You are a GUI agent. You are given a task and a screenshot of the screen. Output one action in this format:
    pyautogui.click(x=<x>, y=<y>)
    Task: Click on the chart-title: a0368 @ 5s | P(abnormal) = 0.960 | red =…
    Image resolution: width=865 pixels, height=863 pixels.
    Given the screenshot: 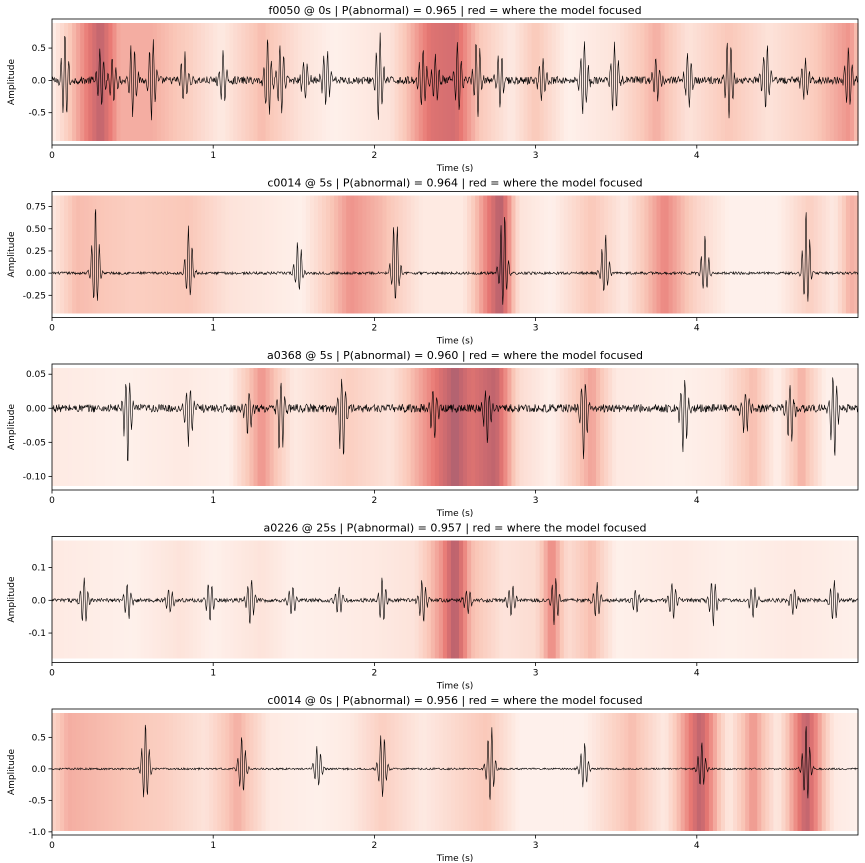 What is the action you would take?
    pyautogui.click(x=455, y=355)
    